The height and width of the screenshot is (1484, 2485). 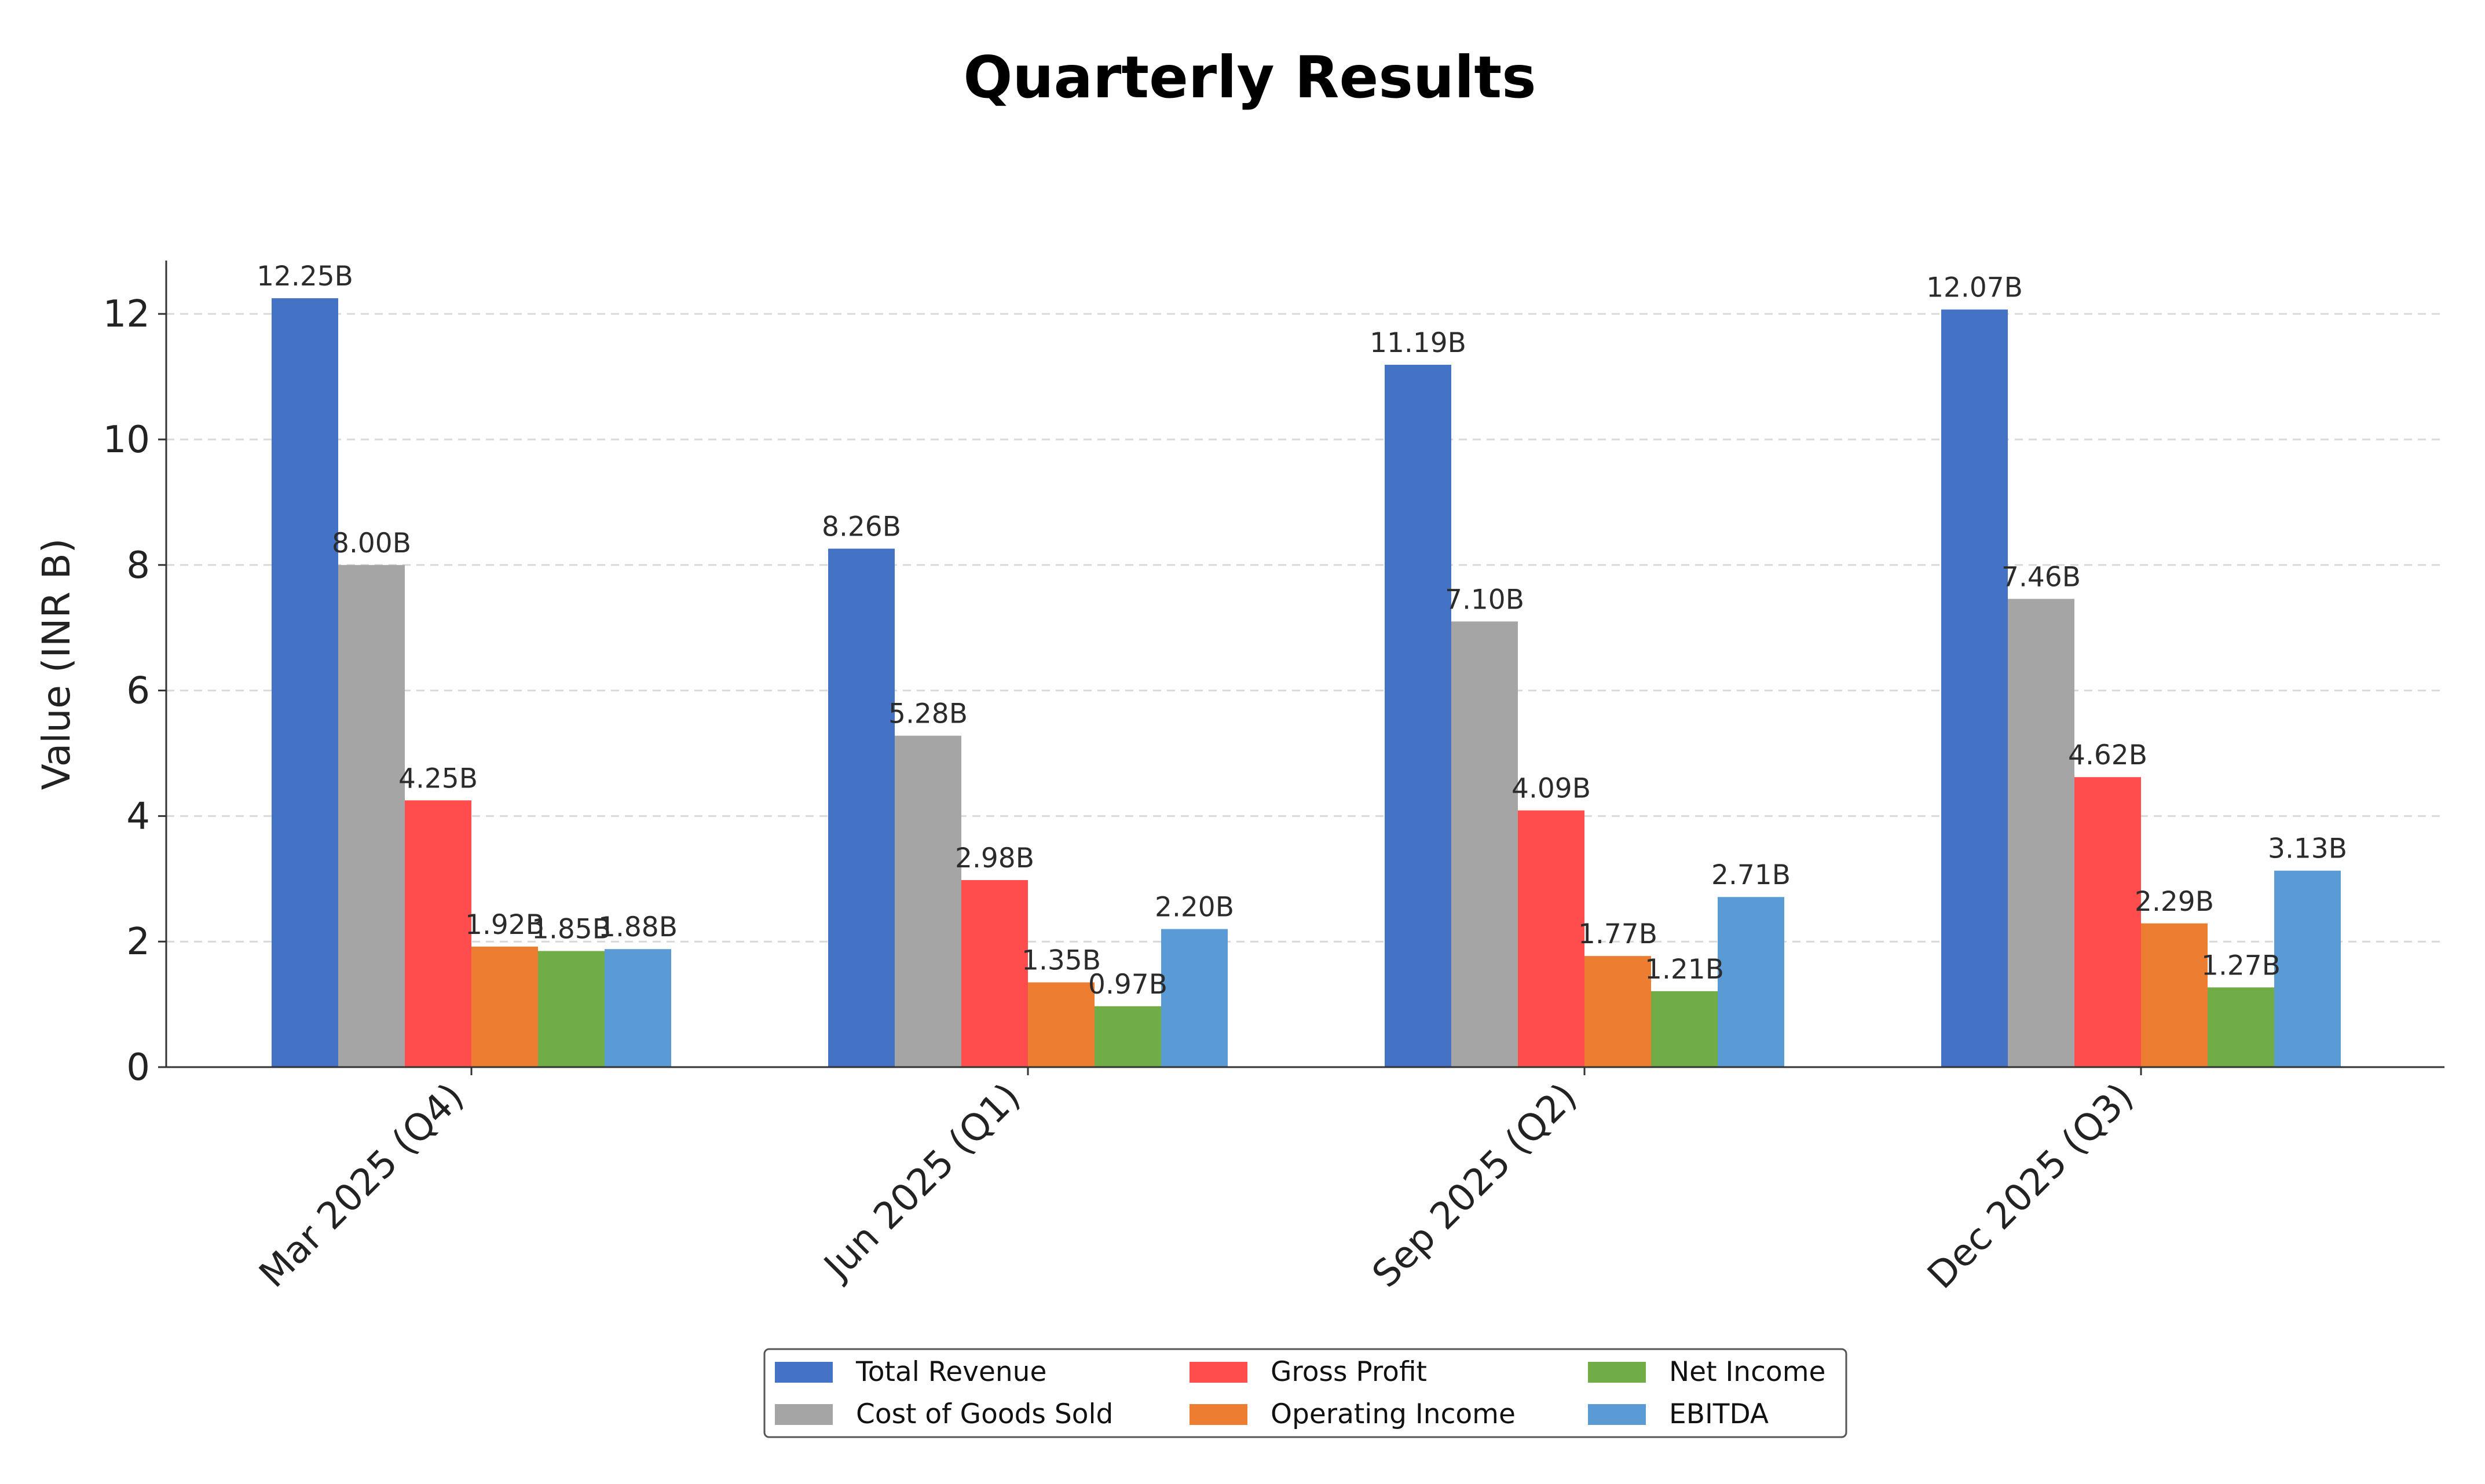 I want to click on x-tick-label: Dec 2025 (Q3), so click(x=2031, y=1186).